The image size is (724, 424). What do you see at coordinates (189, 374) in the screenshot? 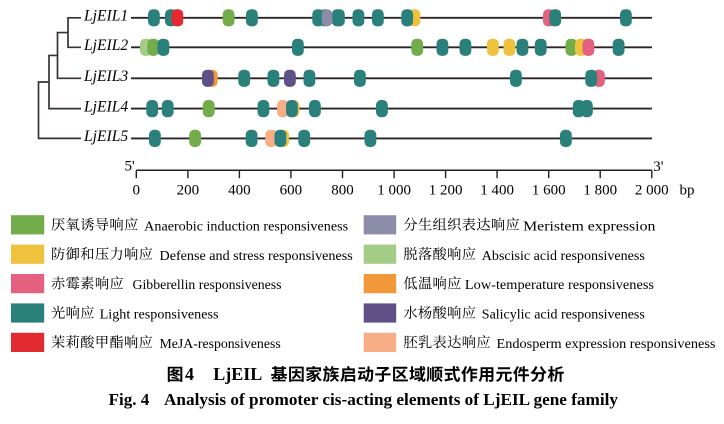
I see `svg-text: 4` at bounding box center [189, 374].